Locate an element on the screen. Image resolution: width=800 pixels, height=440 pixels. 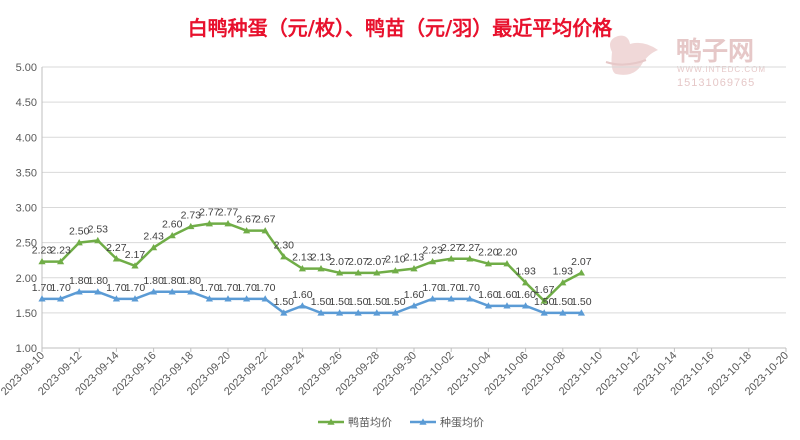
series-line is located at coordinates (312, 262).